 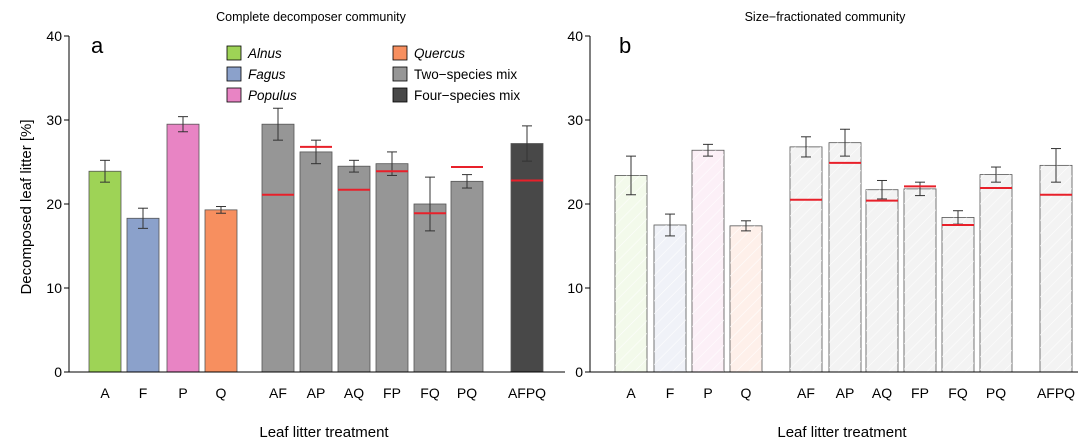 What do you see at coordinates (670, 298) in the screenshot?
I see `bar-hatch-f` at bounding box center [670, 298].